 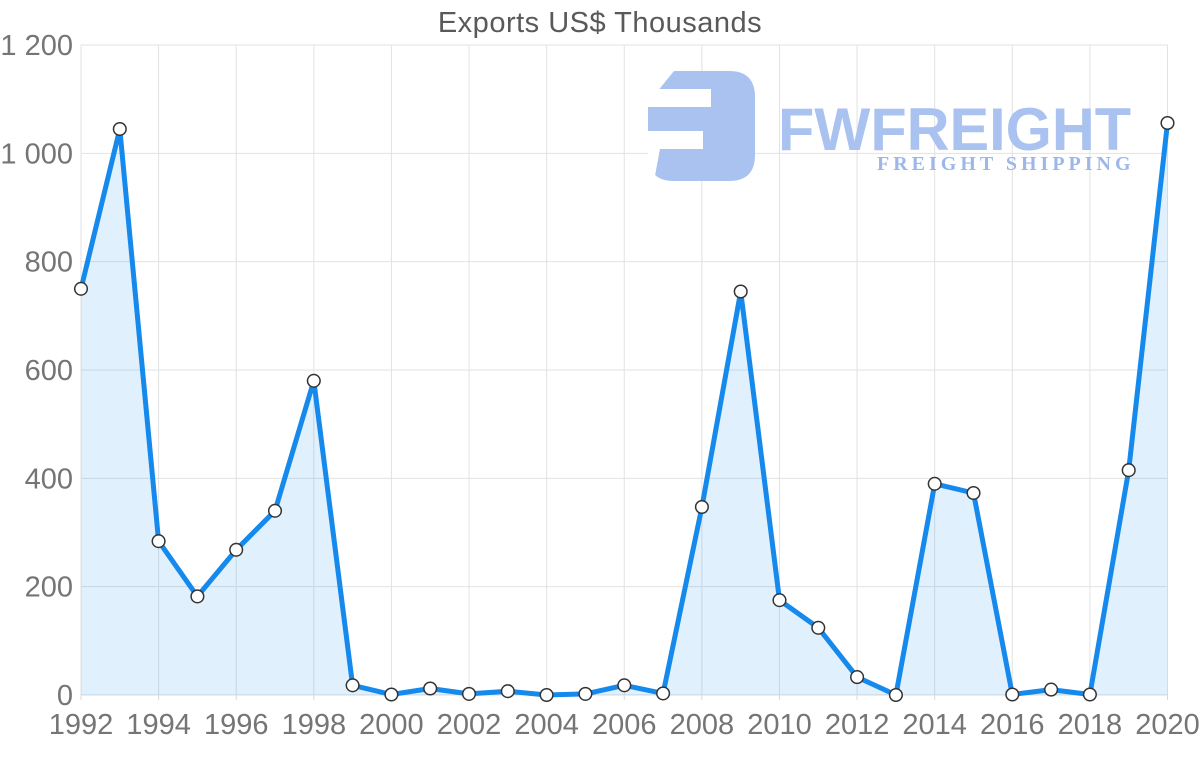 I want to click on data-point-2003, so click(x=507, y=691).